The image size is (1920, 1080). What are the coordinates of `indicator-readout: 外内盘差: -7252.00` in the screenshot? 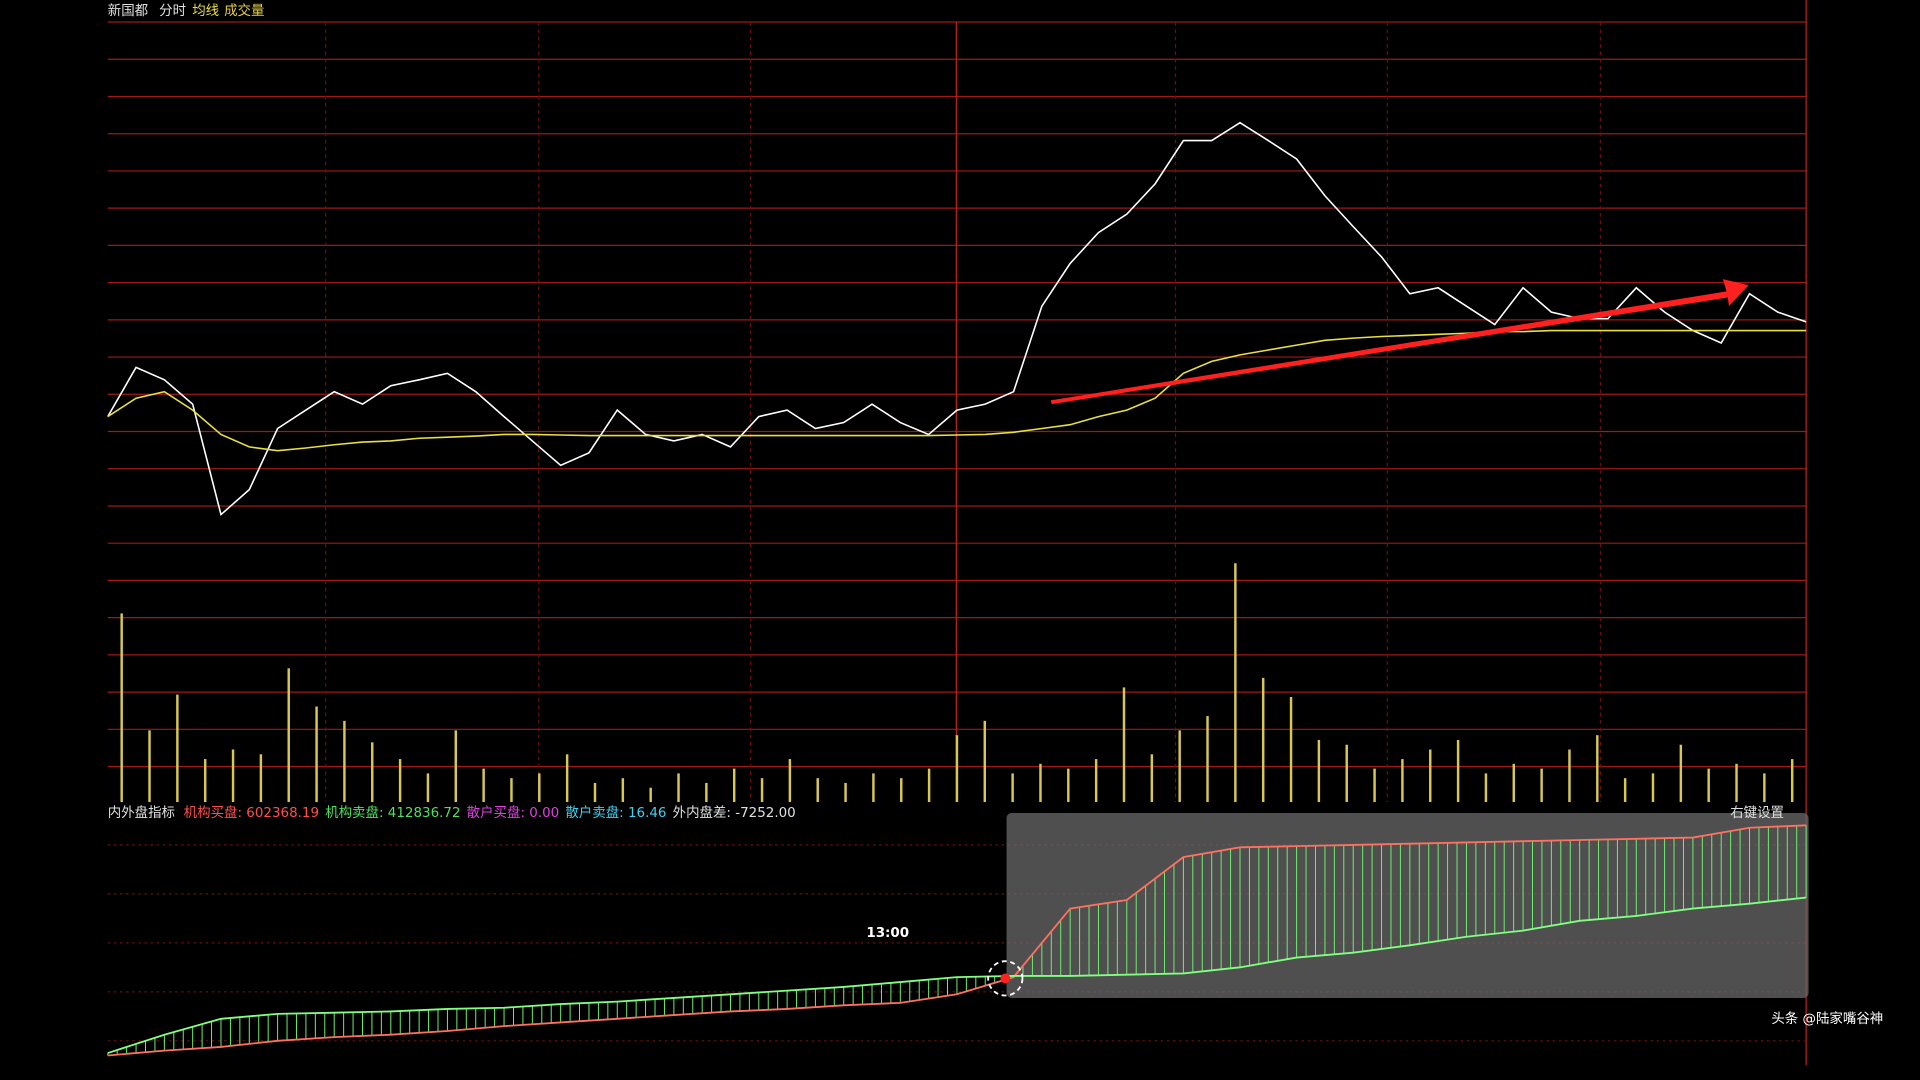 It's located at (734, 812).